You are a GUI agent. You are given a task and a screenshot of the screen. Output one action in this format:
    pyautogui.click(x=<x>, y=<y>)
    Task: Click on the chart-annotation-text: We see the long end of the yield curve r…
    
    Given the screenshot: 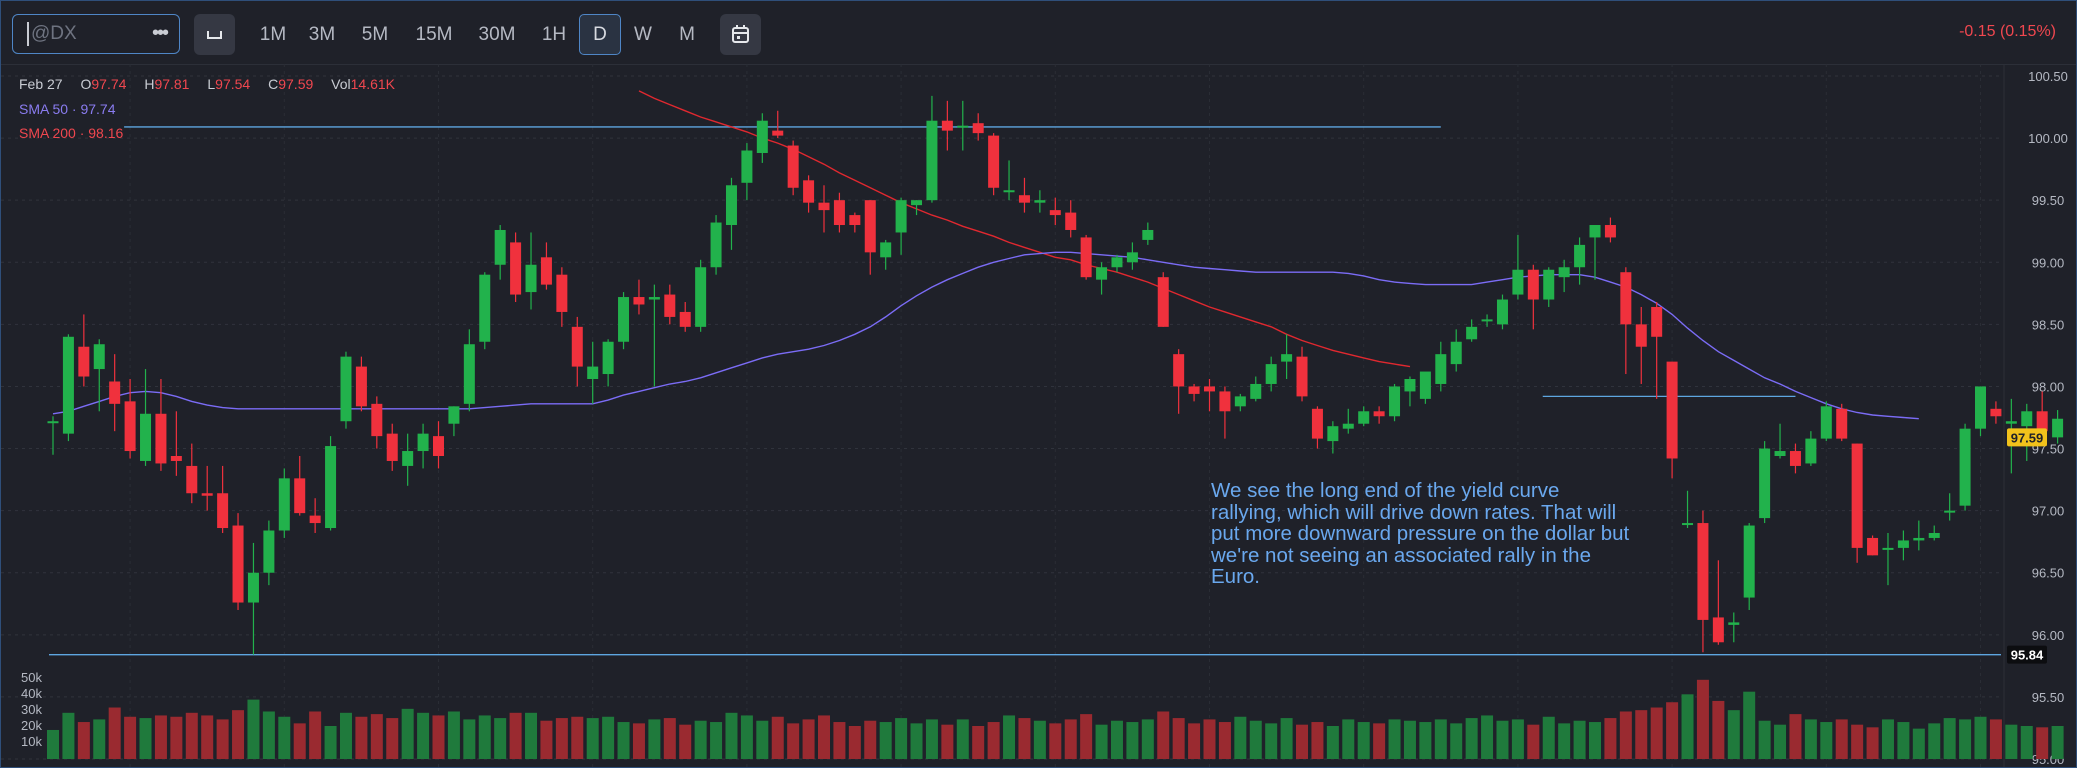 What is the action you would take?
    pyautogui.click(x=1420, y=533)
    